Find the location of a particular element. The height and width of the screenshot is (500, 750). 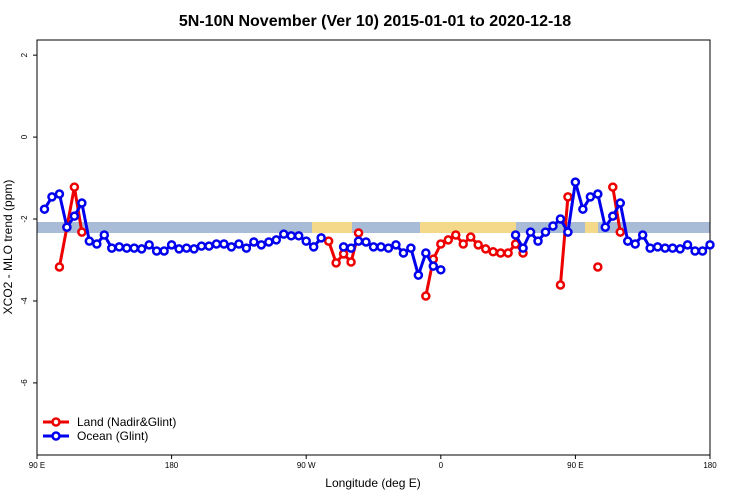

x-axis-label: Longitude (deg E) is located at coordinates (372, 483).